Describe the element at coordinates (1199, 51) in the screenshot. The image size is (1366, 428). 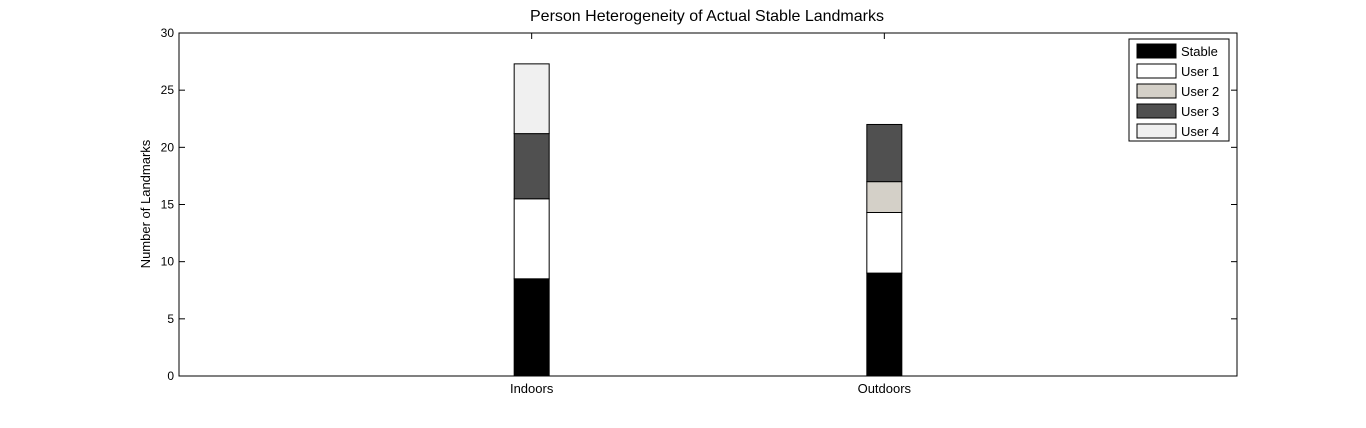
I see `legend-label: Stable` at that location.